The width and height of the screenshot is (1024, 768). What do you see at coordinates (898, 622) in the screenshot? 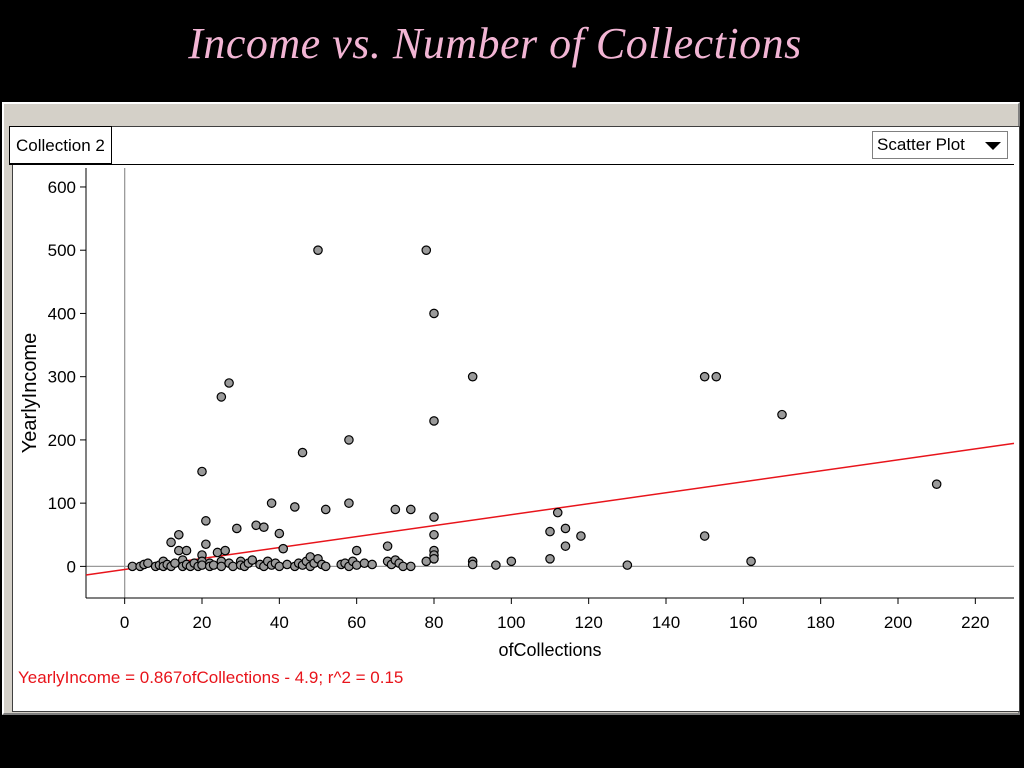
I see `x-tick-label: 200` at bounding box center [898, 622].